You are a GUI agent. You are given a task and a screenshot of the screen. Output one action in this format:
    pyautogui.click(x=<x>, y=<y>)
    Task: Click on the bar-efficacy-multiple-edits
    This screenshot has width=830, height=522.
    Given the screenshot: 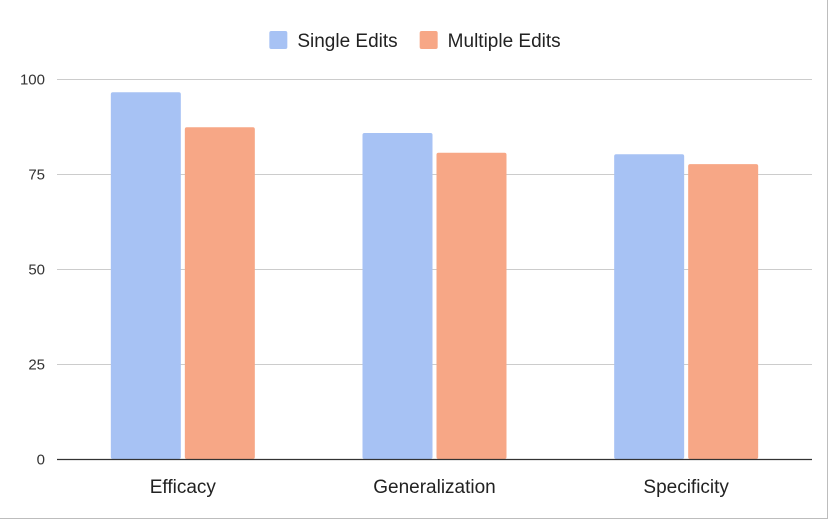 What is the action you would take?
    pyautogui.click(x=219, y=293)
    